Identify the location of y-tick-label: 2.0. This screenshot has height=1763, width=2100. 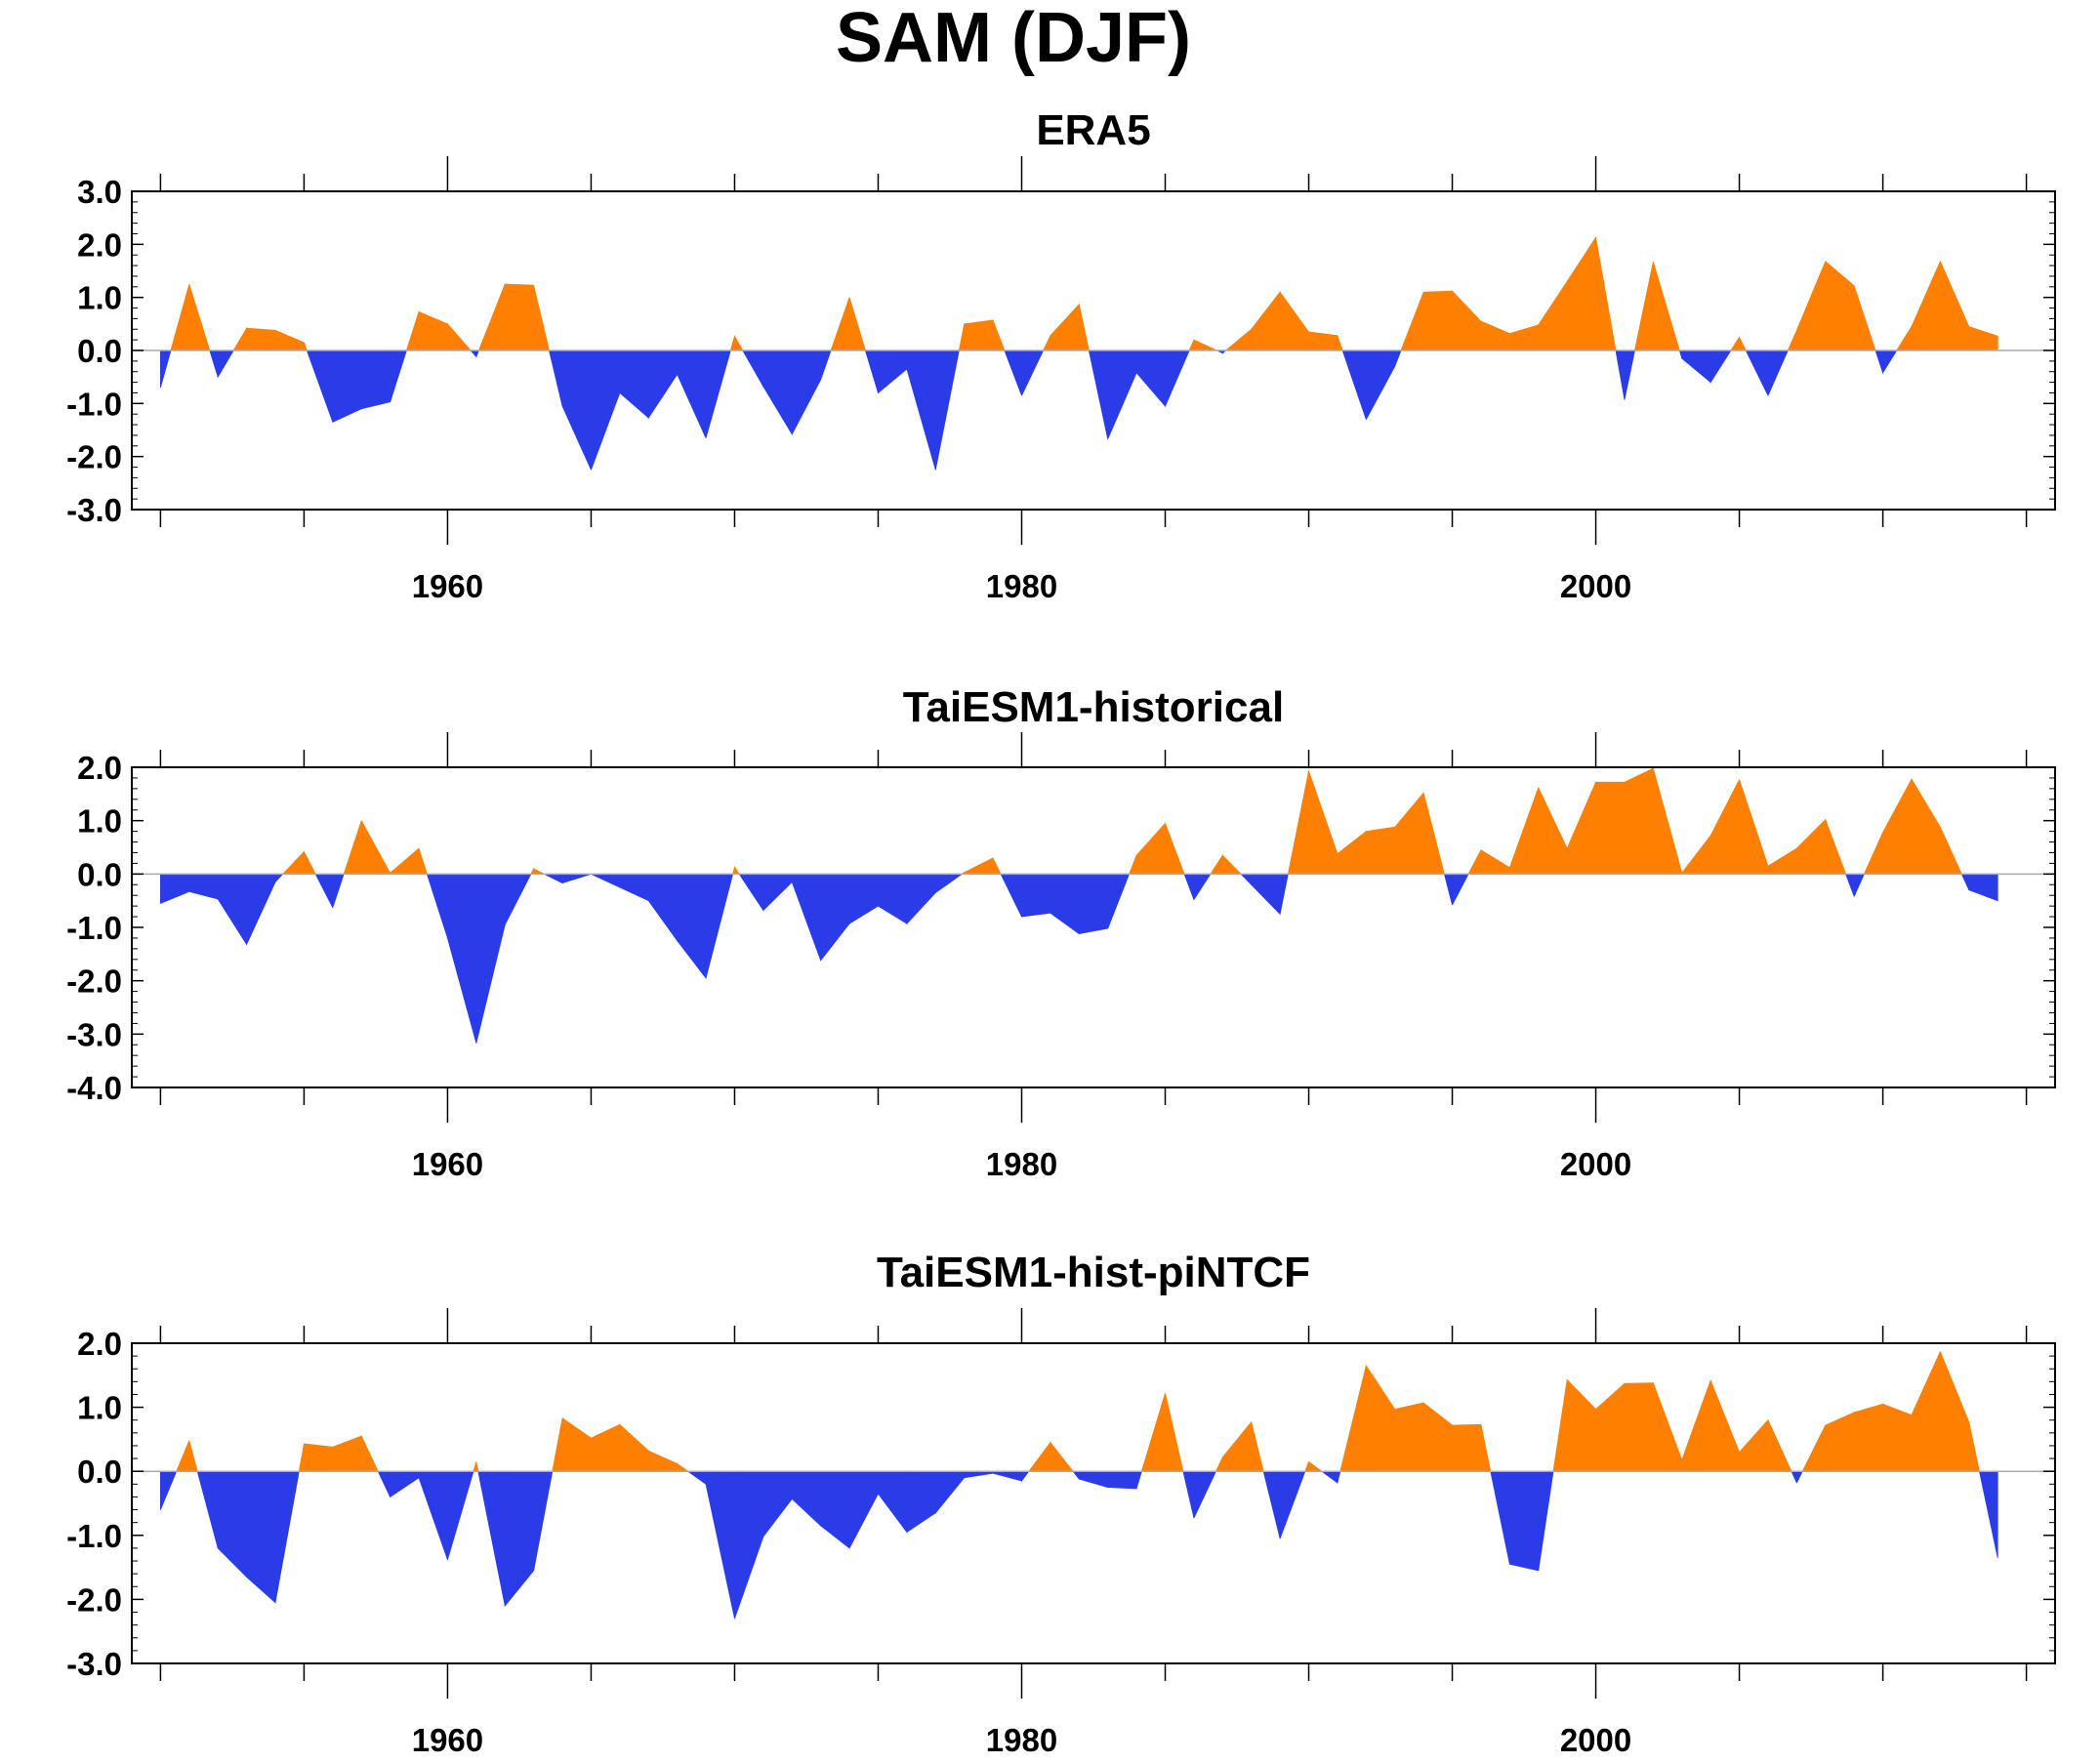
(99, 768).